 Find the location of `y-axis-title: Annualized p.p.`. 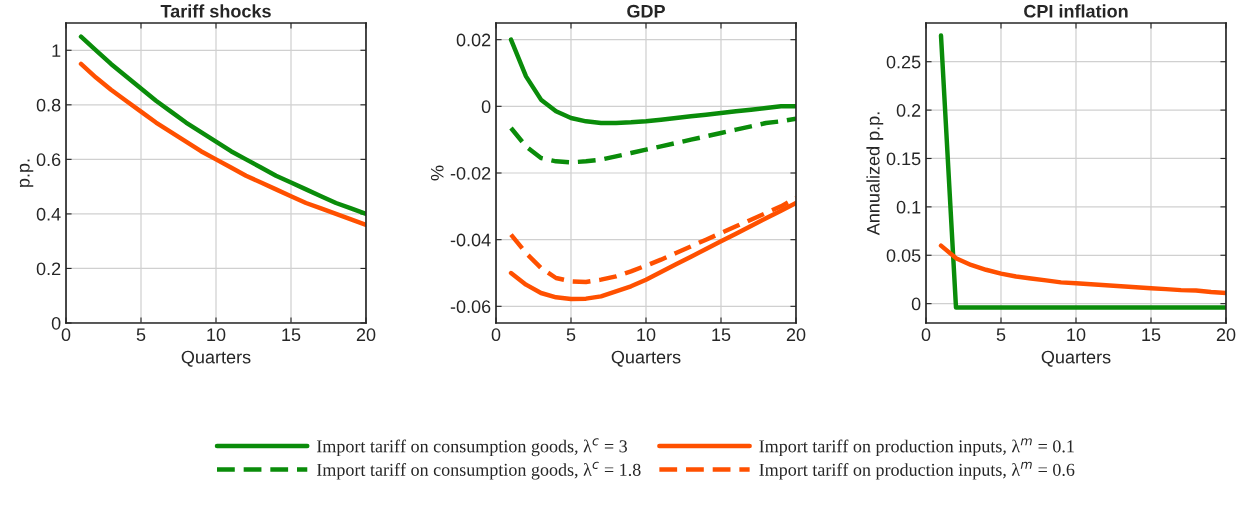

y-axis-title: Annualized p.p. is located at coordinates (875, 174).